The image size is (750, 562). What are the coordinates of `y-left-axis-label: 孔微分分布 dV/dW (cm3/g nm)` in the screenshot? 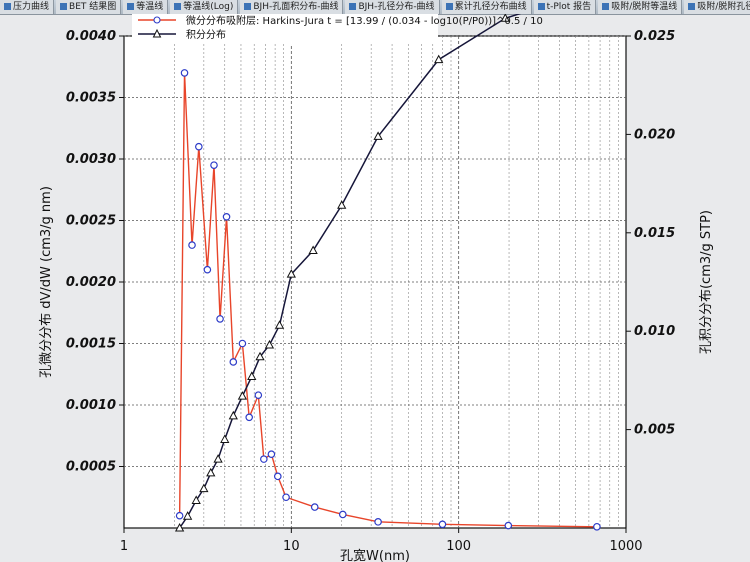 It's located at (46, 282).